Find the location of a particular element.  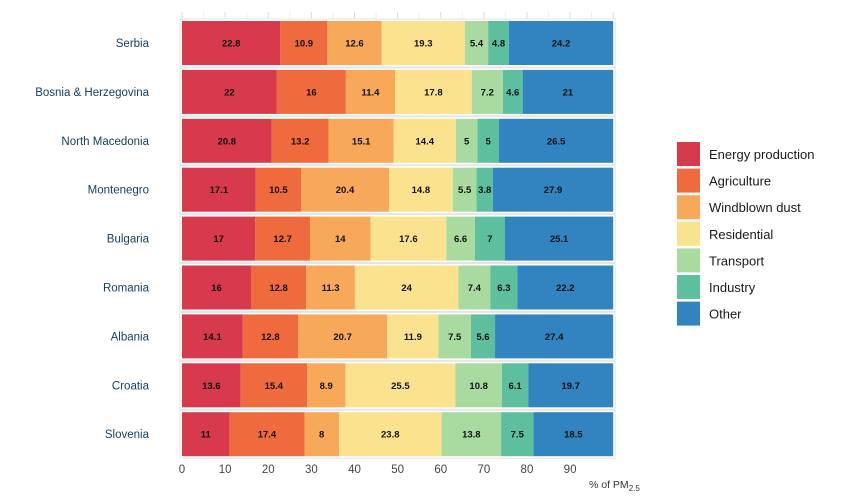

category-label: North Macedonia is located at coordinates (105, 142).